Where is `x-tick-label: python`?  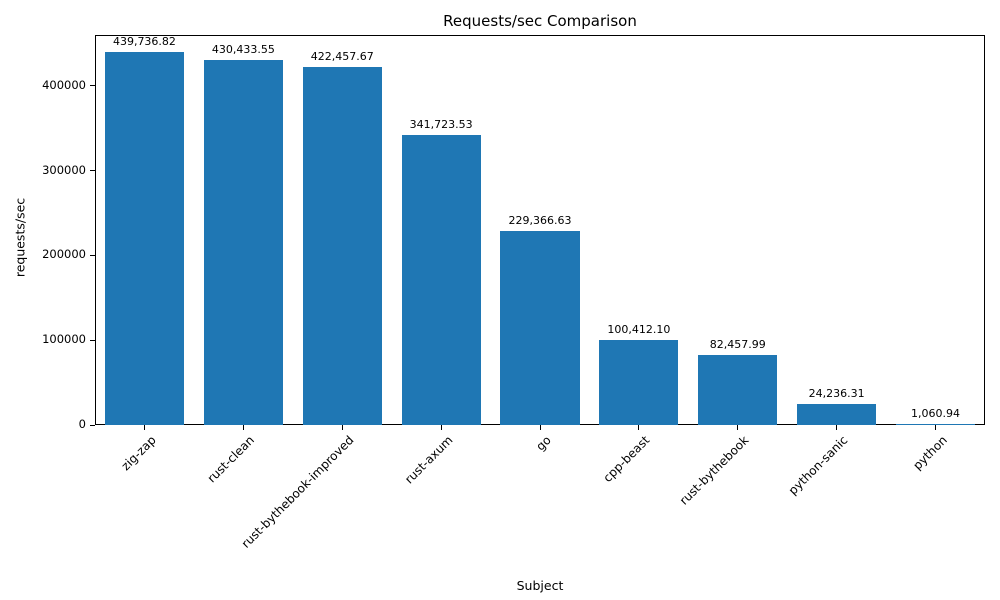 x-tick-label: python is located at coordinates (929, 453).